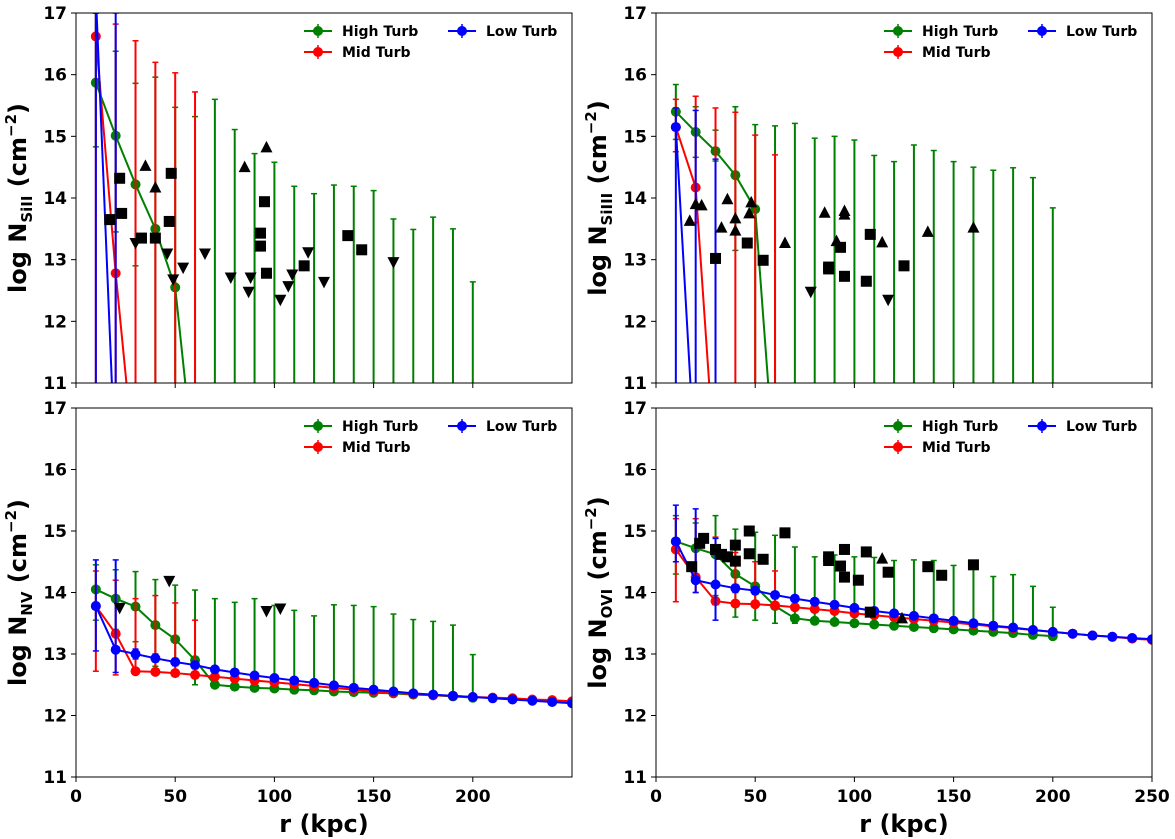 The height and width of the screenshot is (839, 1175). I want to click on y-tick-label: 16, so click(635, 76).